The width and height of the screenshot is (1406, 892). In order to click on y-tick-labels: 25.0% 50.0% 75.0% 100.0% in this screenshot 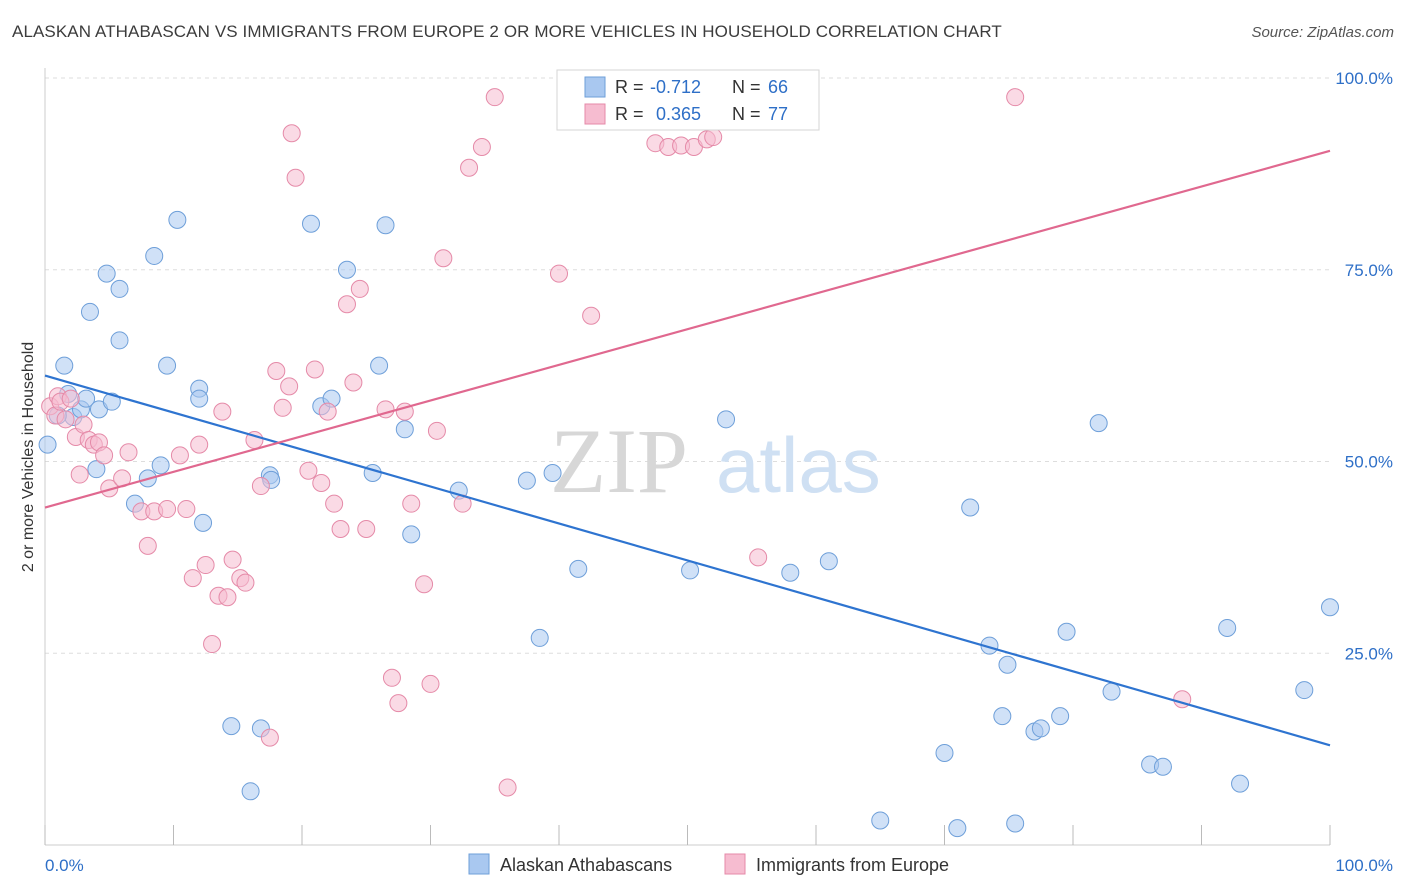, I will do `click(1364, 366)`.